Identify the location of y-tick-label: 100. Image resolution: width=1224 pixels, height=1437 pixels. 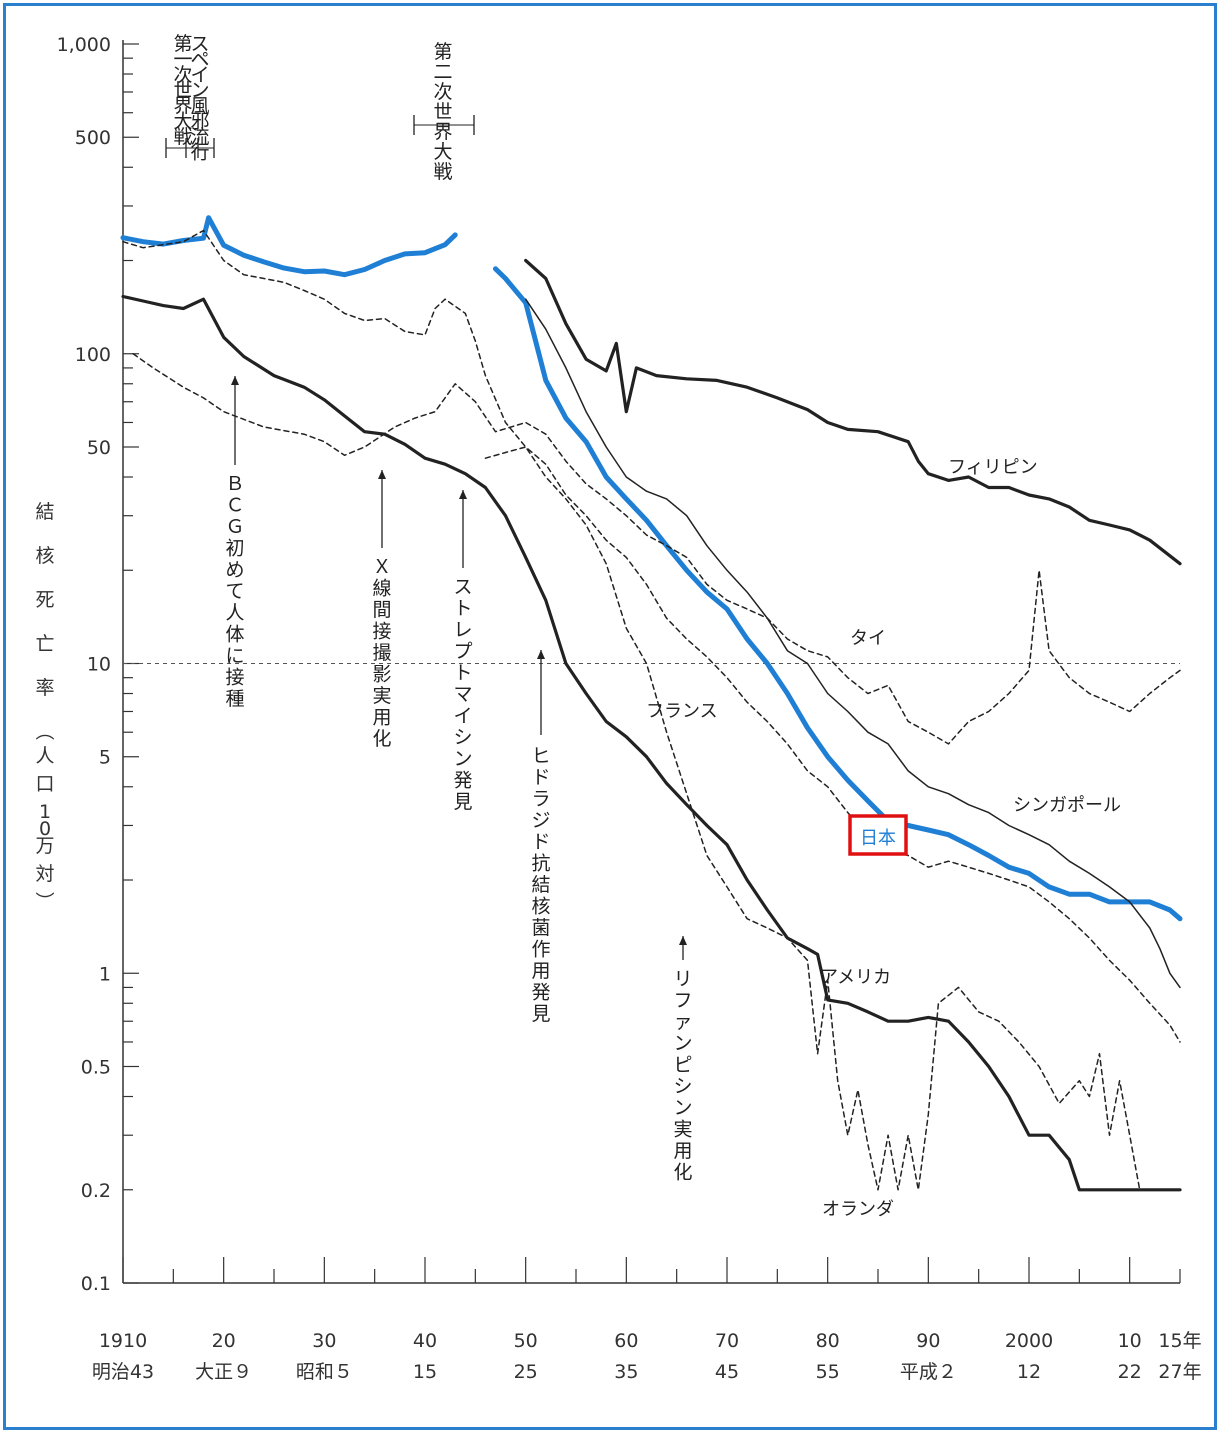
(93, 355).